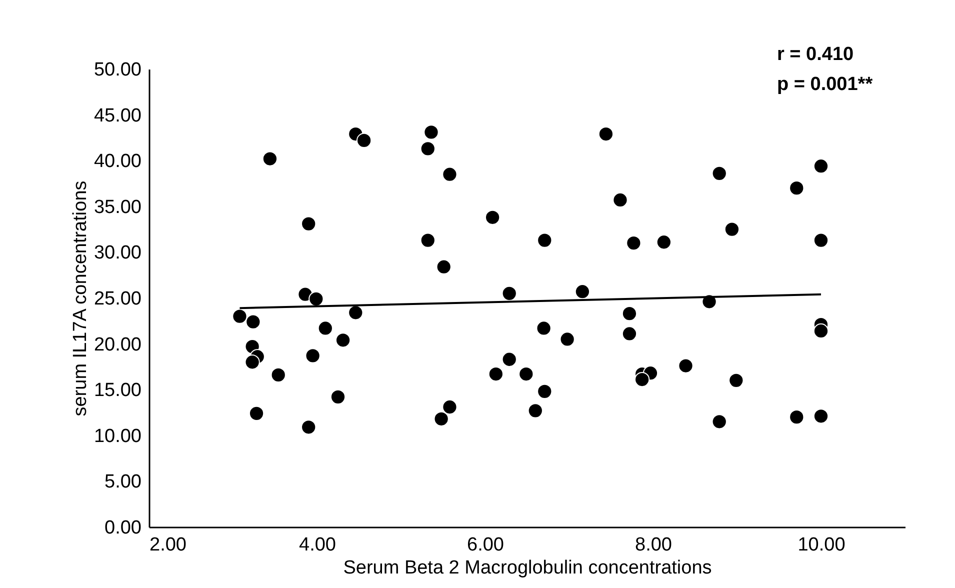 The image size is (955, 588). Describe the element at coordinates (822, 545) in the screenshot. I see `x-tick-label: 10.00` at that location.